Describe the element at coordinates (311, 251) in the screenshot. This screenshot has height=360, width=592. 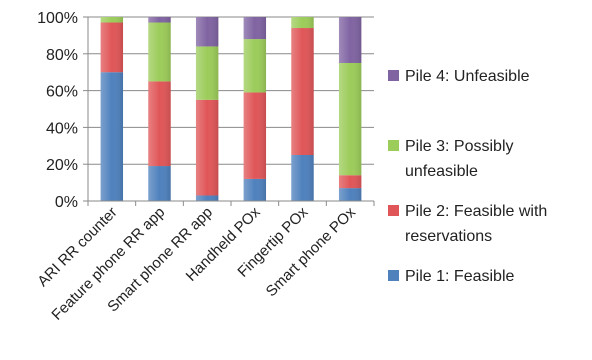
I see `x-category-label: Smart phone POx` at that location.